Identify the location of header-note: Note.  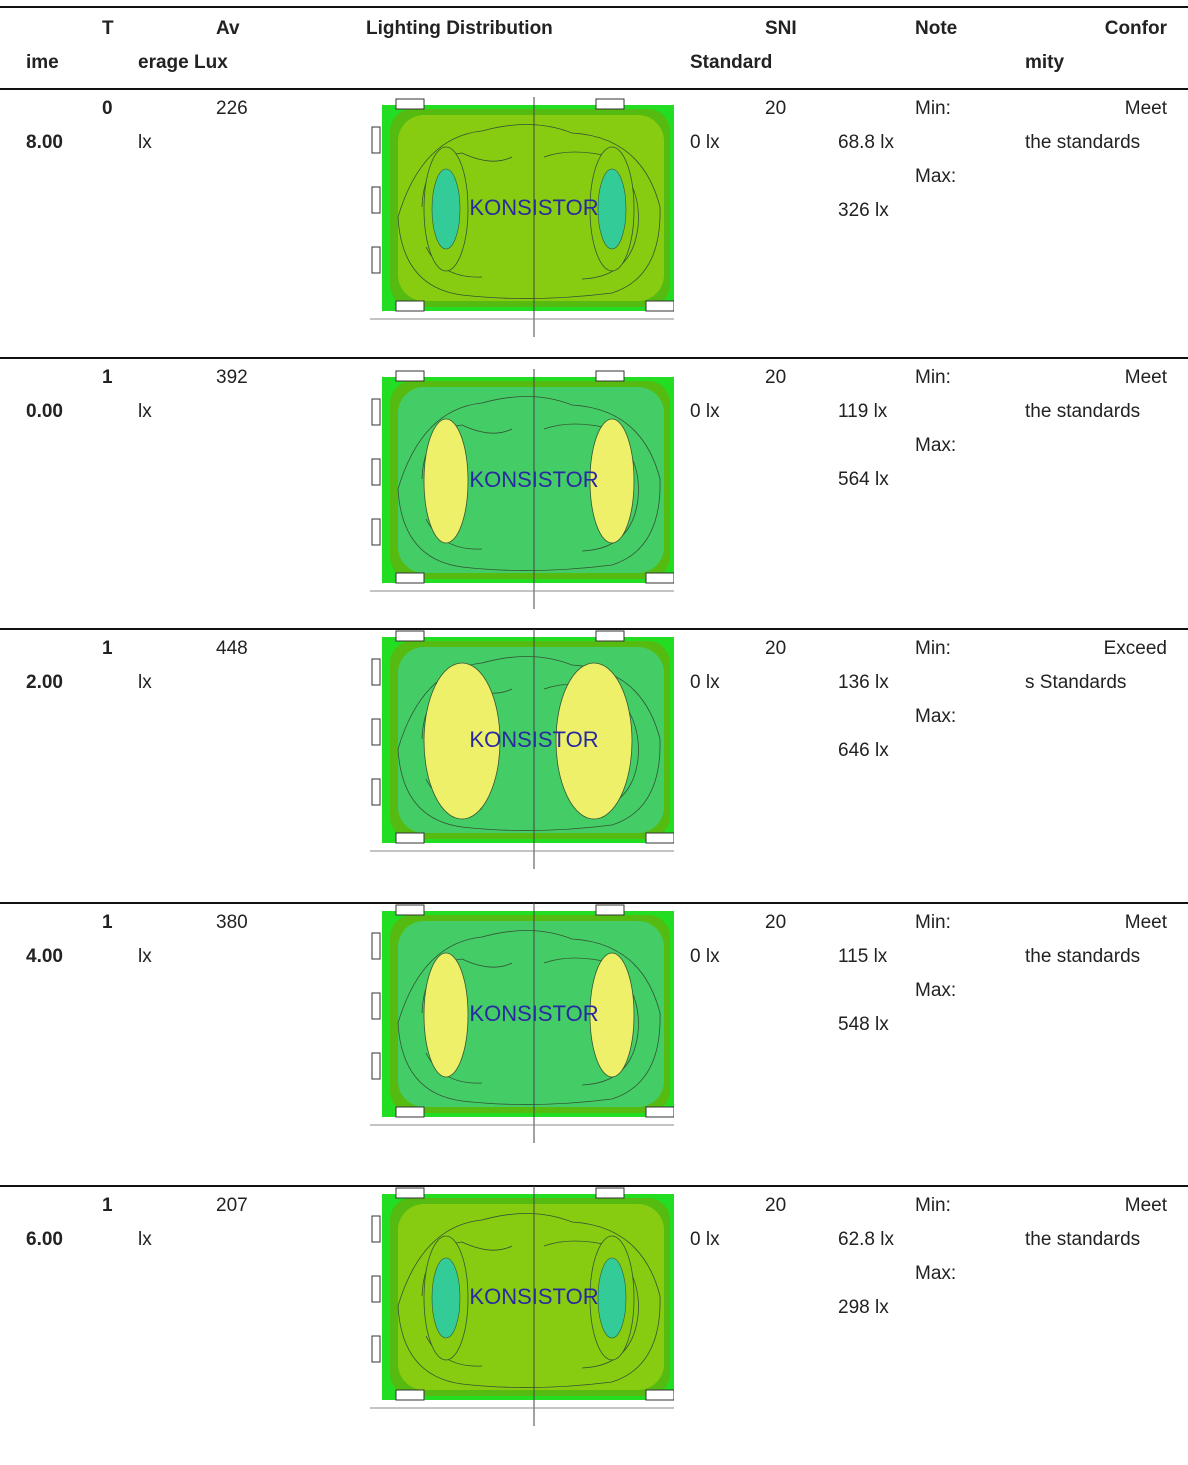
(936, 28).